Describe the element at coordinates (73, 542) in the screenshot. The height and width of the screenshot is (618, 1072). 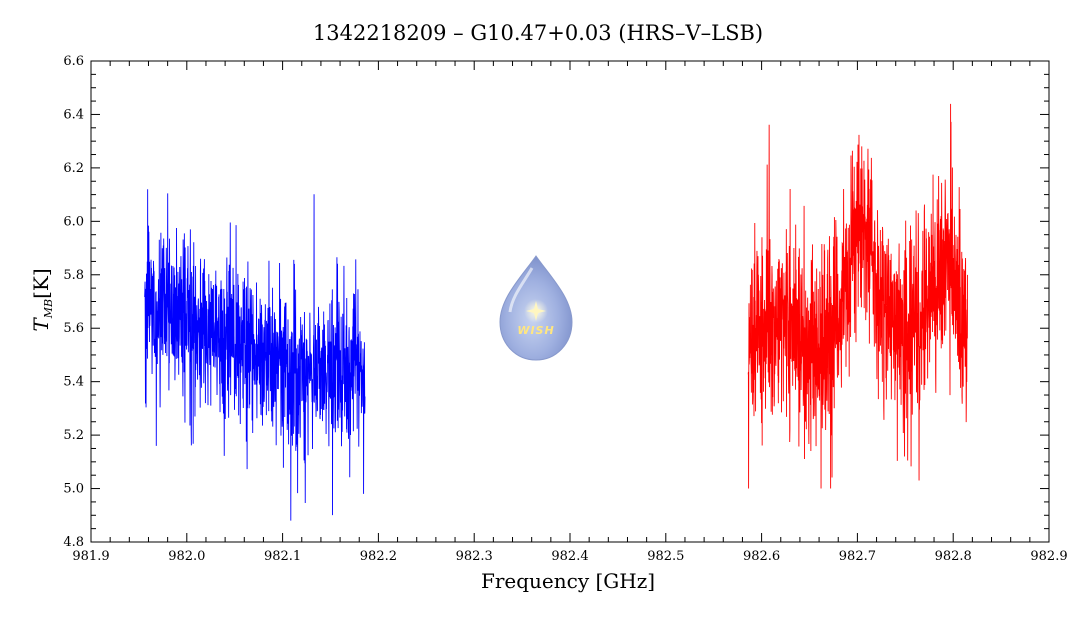
I see `y-tick-label: 4.8` at that location.